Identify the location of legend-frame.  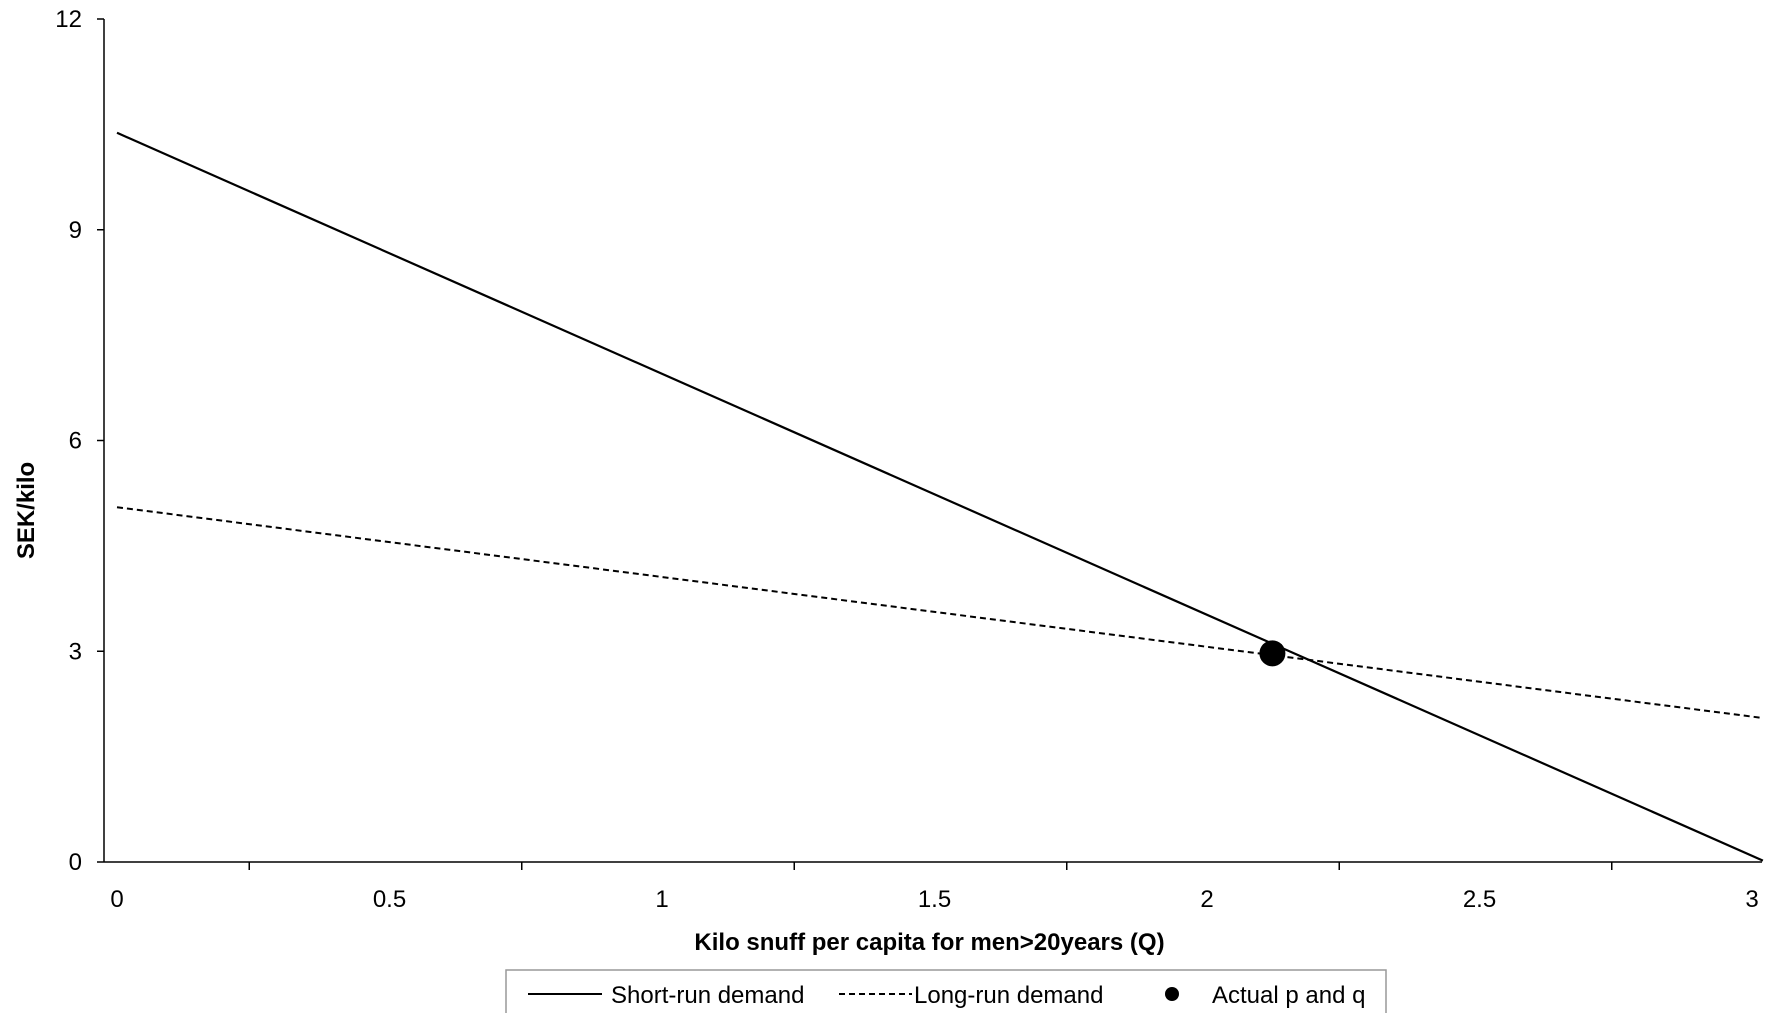
(946, 991).